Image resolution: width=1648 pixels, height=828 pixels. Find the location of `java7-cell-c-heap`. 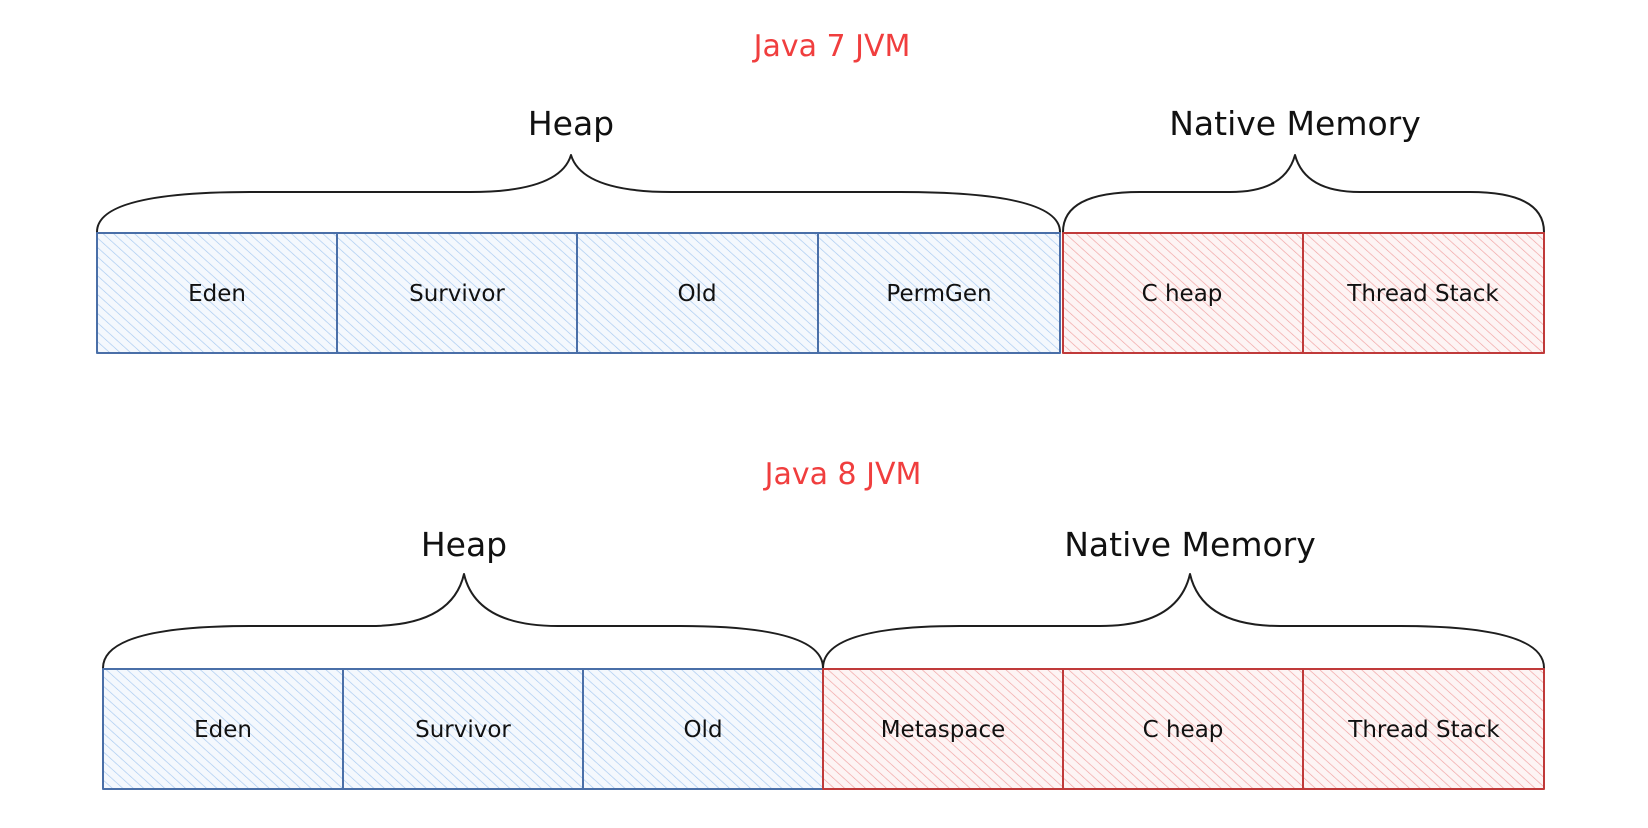

java7-cell-c-heap is located at coordinates (1183, 293).